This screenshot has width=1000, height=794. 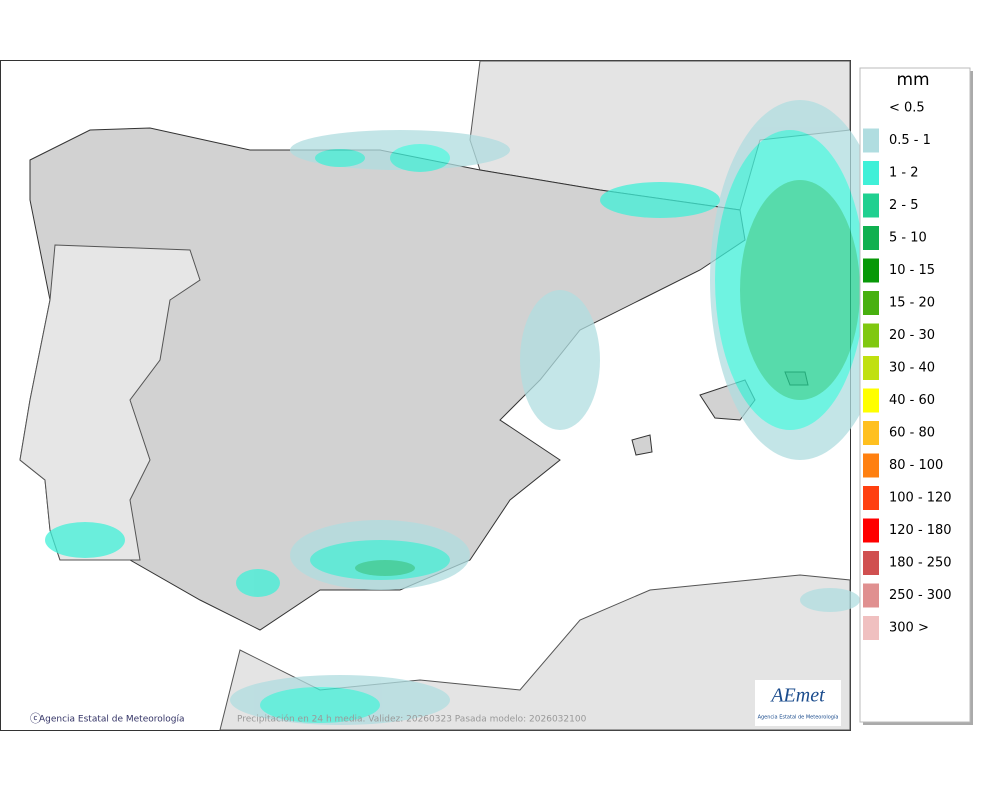 What do you see at coordinates (112, 720) in the screenshot?
I see `agency-name: Agencia Estatal de Meteorología` at bounding box center [112, 720].